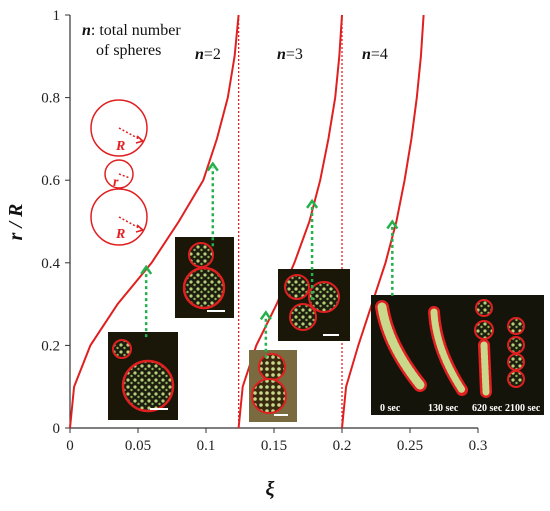 The height and width of the screenshot is (511, 550). I want to click on time-label-0: 0 sec, so click(390, 408).